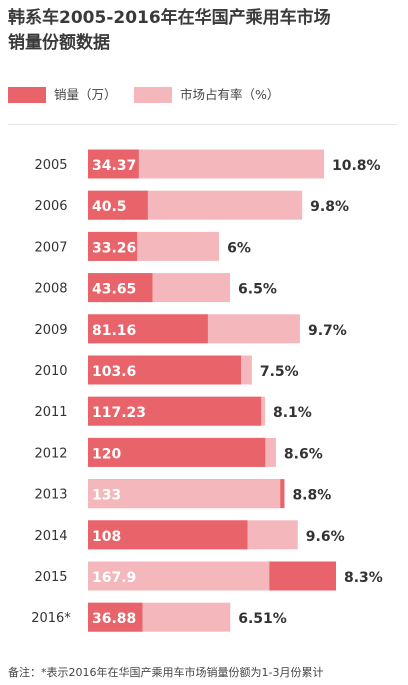 This screenshot has height=685, width=408. Describe the element at coordinates (179, 576) in the screenshot. I see `share-bar-2015` at that location.